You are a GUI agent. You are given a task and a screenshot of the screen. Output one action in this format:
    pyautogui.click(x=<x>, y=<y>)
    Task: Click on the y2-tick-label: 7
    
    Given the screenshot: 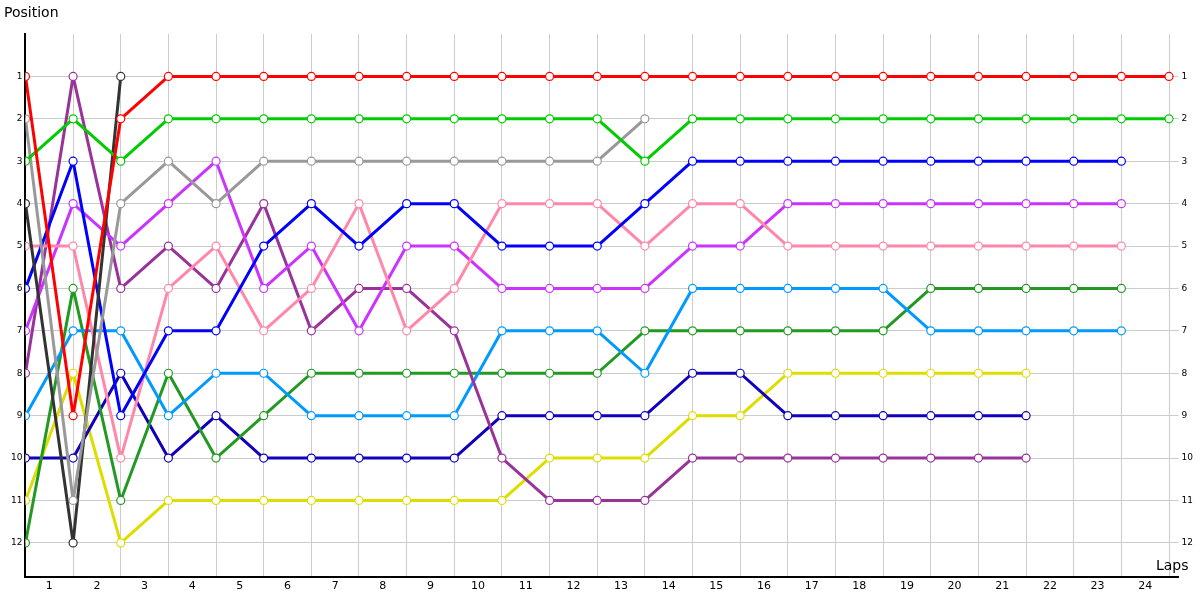 What is the action you would take?
    pyautogui.click(x=1184, y=330)
    